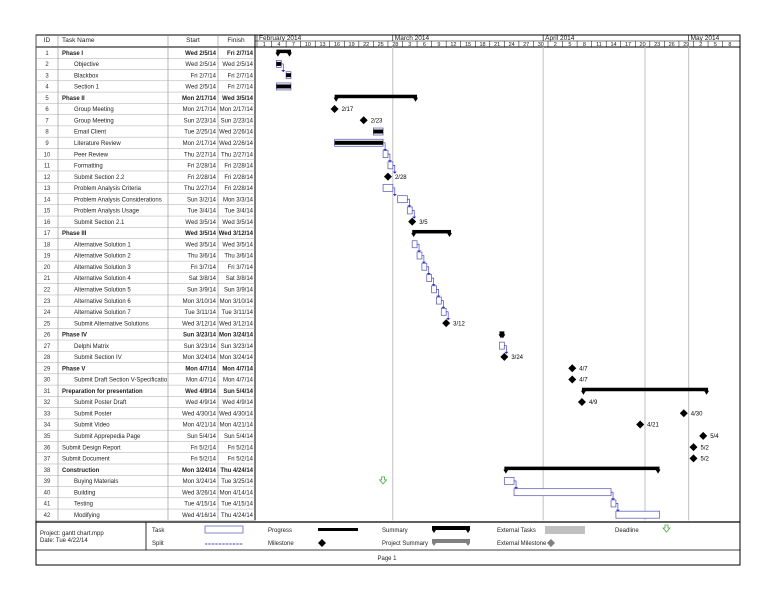  I want to click on task-id: 27, so click(47, 347).